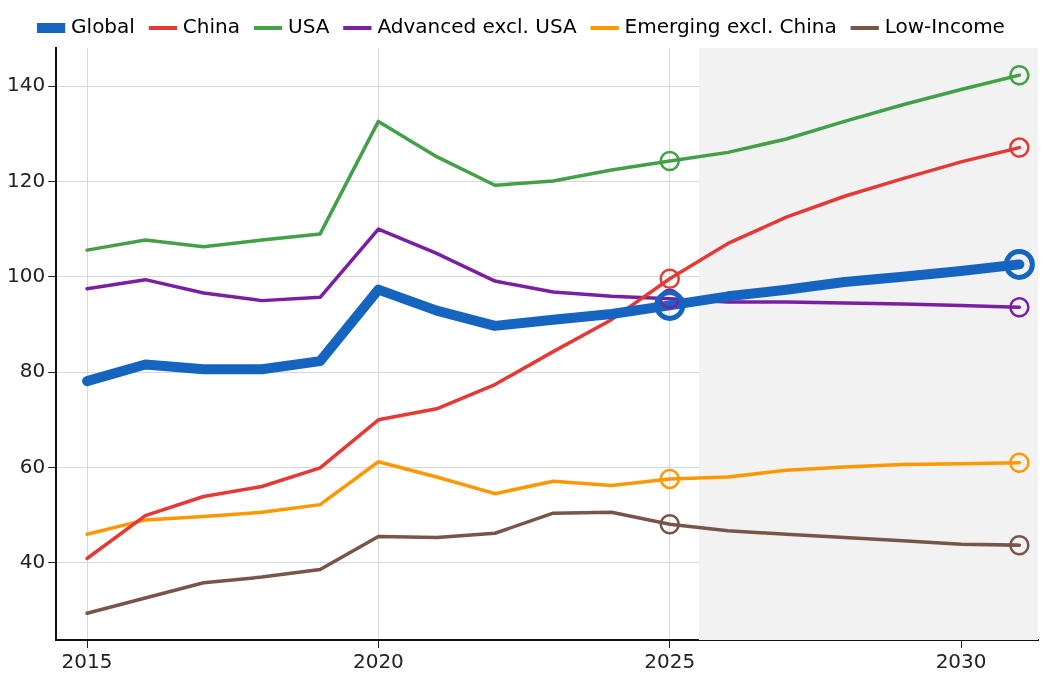 The width and height of the screenshot is (1056, 682). I want to click on legend-label: Low-Income, so click(944, 26).